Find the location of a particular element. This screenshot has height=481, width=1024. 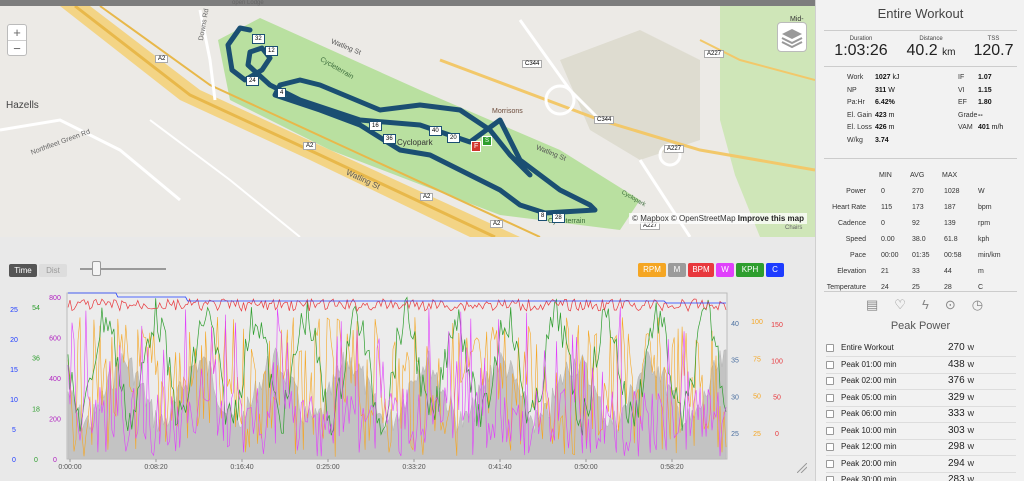

lightning-icon: ϟ is located at coordinates (925, 304).